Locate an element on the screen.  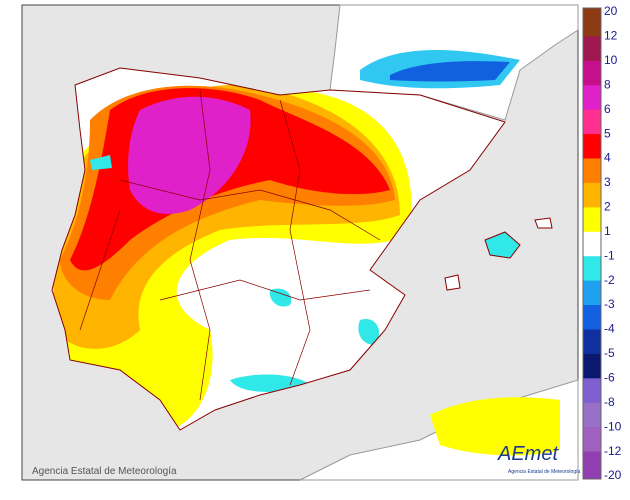
legend-label: -1 is located at coordinates (609, 255).